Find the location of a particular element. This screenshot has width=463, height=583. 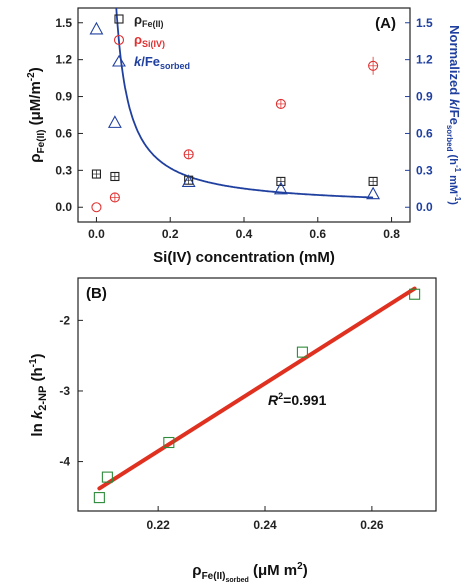

data-point-si is located at coordinates (96, 207).